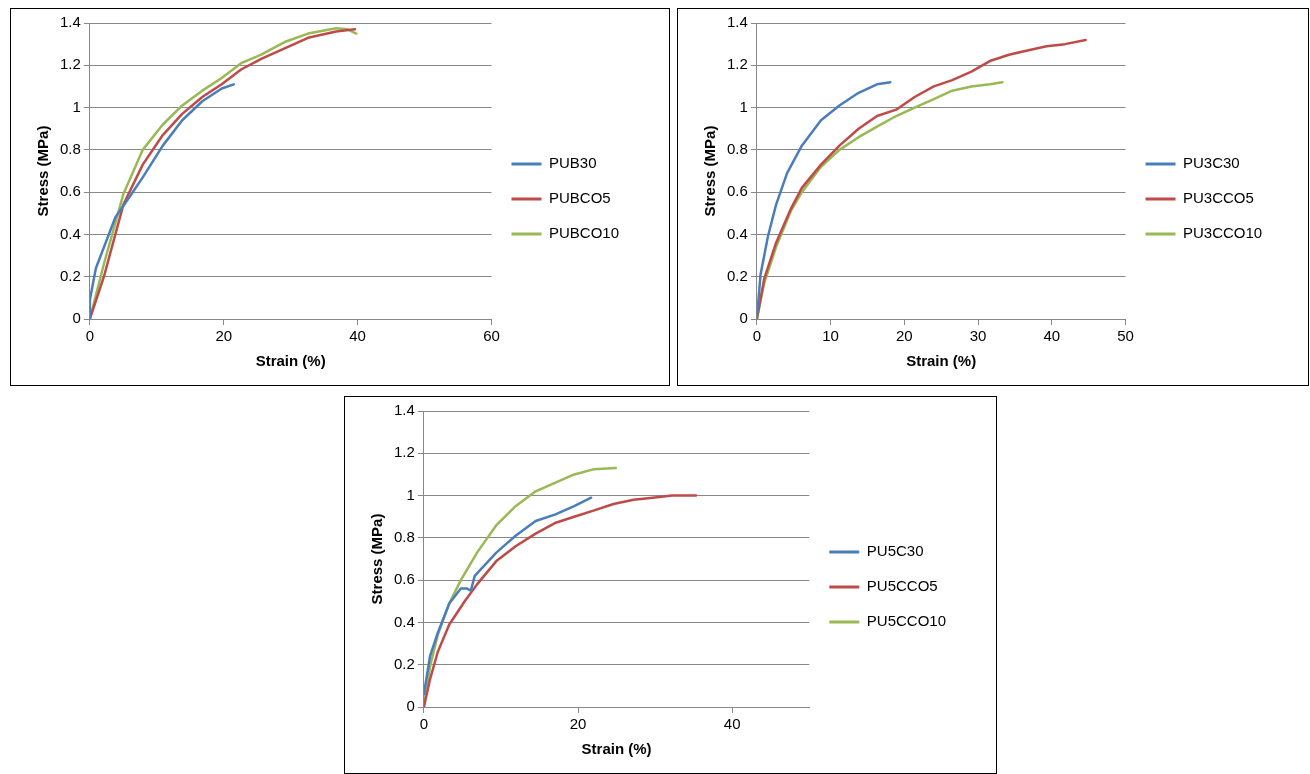 Image resolution: width=1310 pixels, height=774 pixels. Describe the element at coordinates (1218, 198) in the screenshot. I see `legend-label: PU3CCO5` at that location.